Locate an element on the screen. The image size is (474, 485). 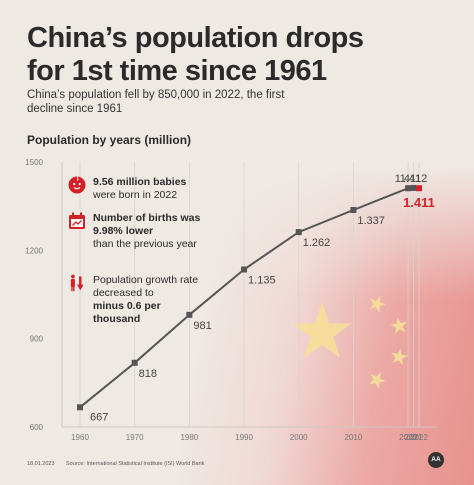
baby-icon is located at coordinates (77, 185).